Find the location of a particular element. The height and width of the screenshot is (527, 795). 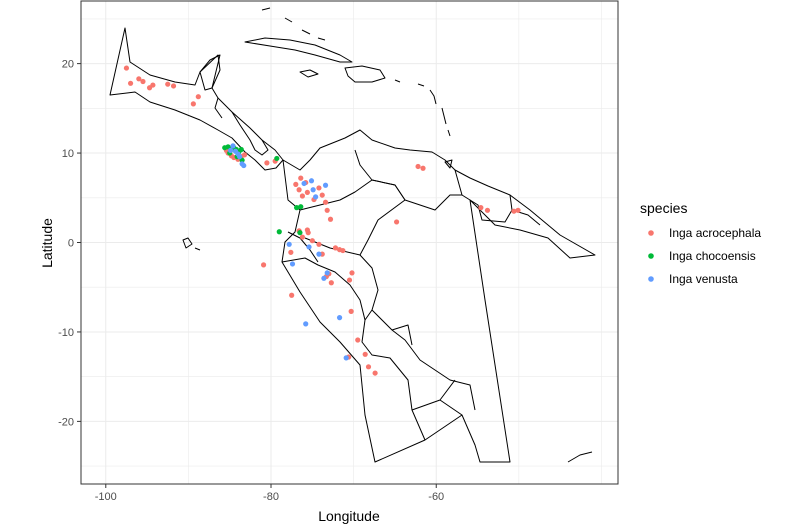

border-galapagos is located at coordinates (191, 244).